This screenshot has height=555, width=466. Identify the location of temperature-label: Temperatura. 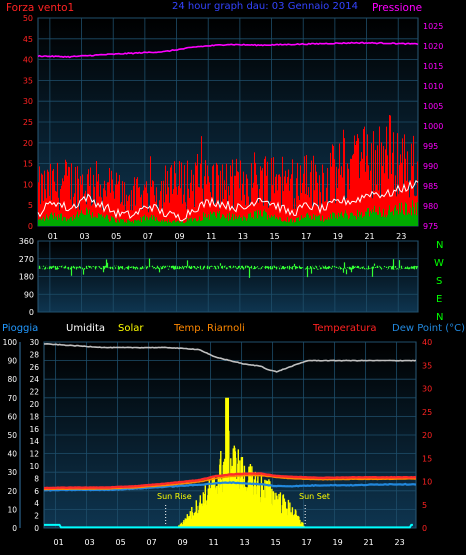
(344, 328).